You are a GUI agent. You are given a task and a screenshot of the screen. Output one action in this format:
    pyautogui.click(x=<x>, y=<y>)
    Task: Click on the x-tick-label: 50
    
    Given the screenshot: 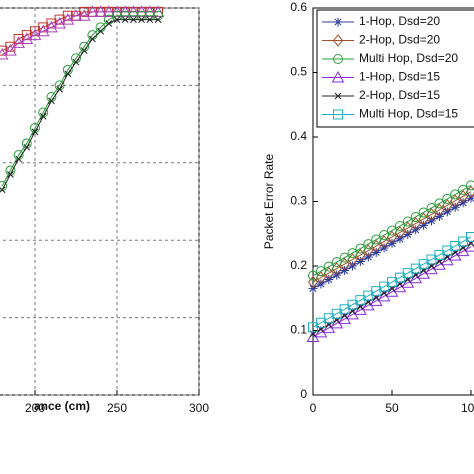 What is the action you would take?
    pyautogui.click(x=392, y=408)
    